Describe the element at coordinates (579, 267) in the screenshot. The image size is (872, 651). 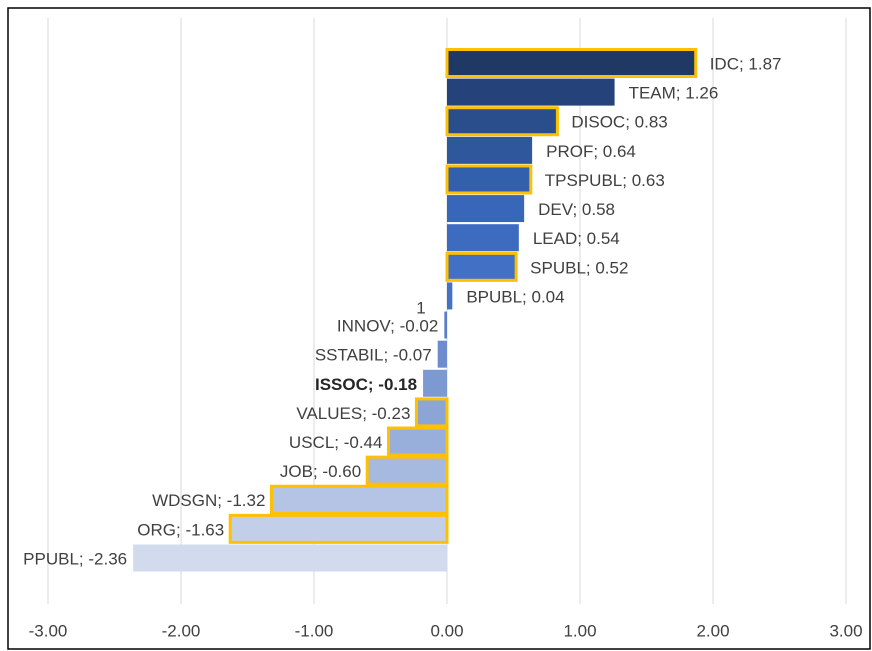
I see `data-label: SPUBL; 0.52` at that location.